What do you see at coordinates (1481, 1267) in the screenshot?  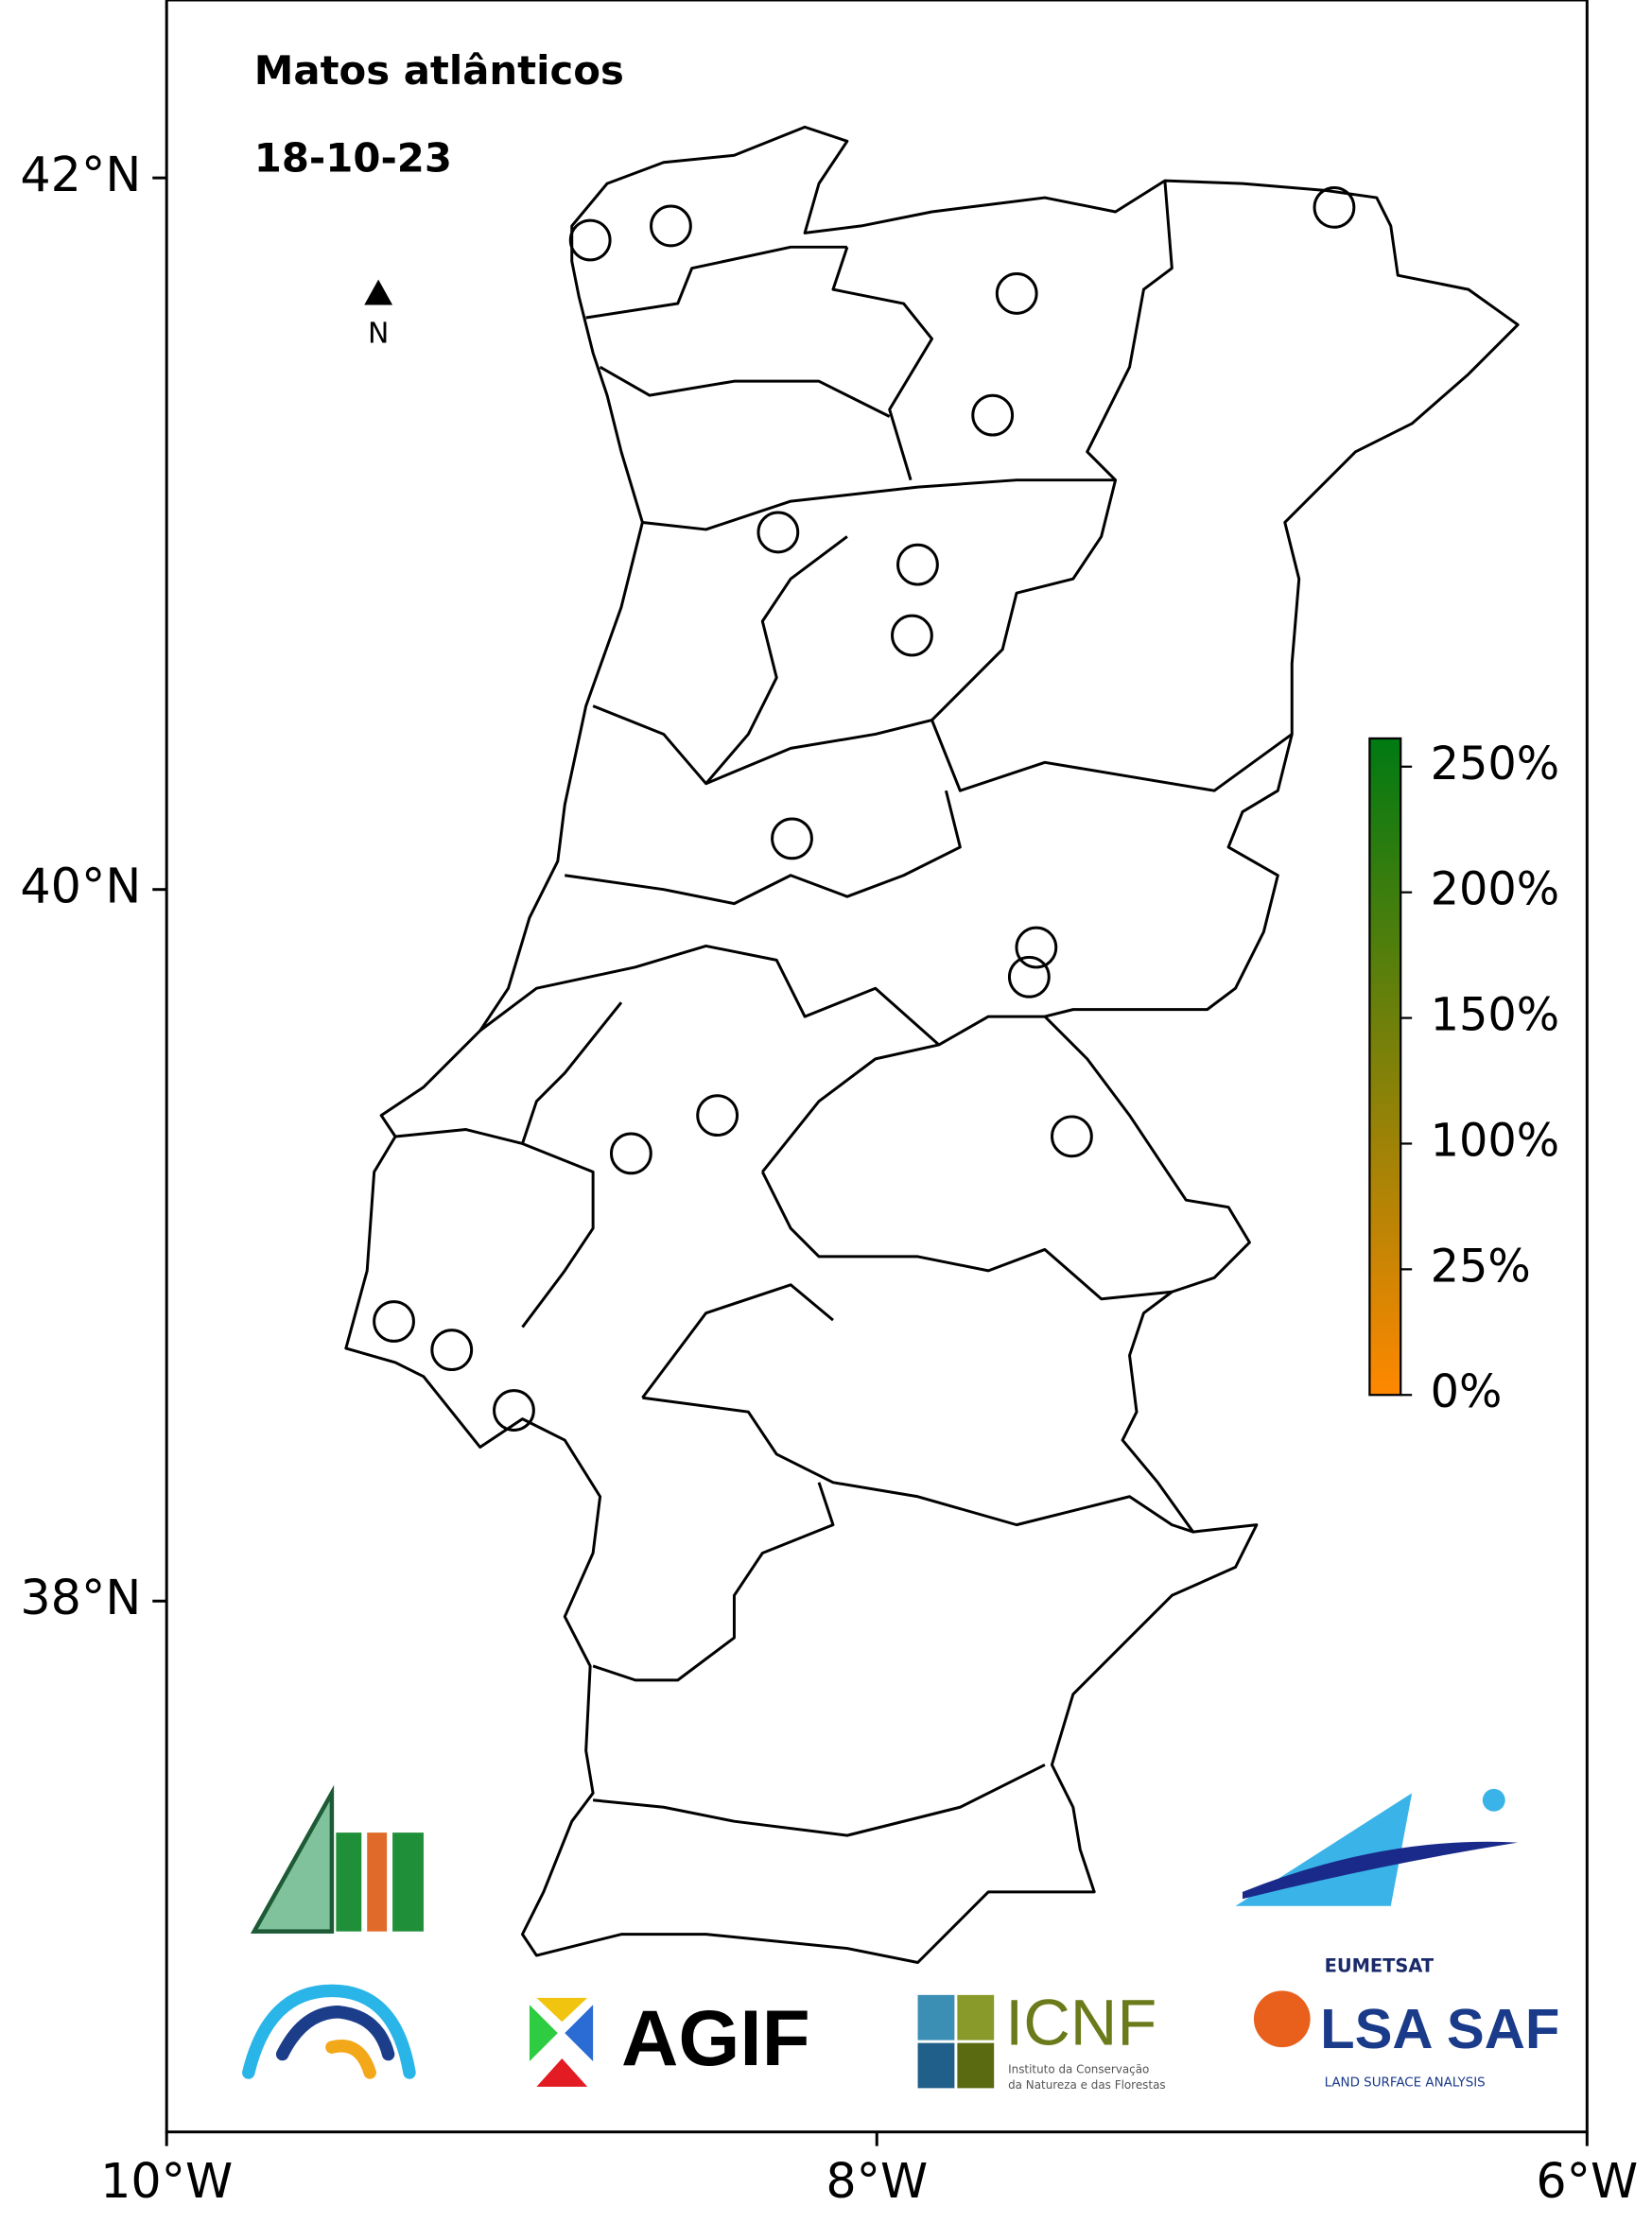 I see `colorbar-tick-label: 25%` at bounding box center [1481, 1267].